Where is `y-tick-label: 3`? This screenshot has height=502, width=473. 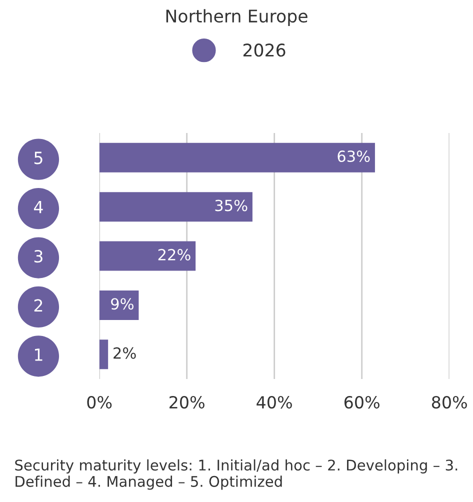 y-tick-label: 3 is located at coordinates (38, 256).